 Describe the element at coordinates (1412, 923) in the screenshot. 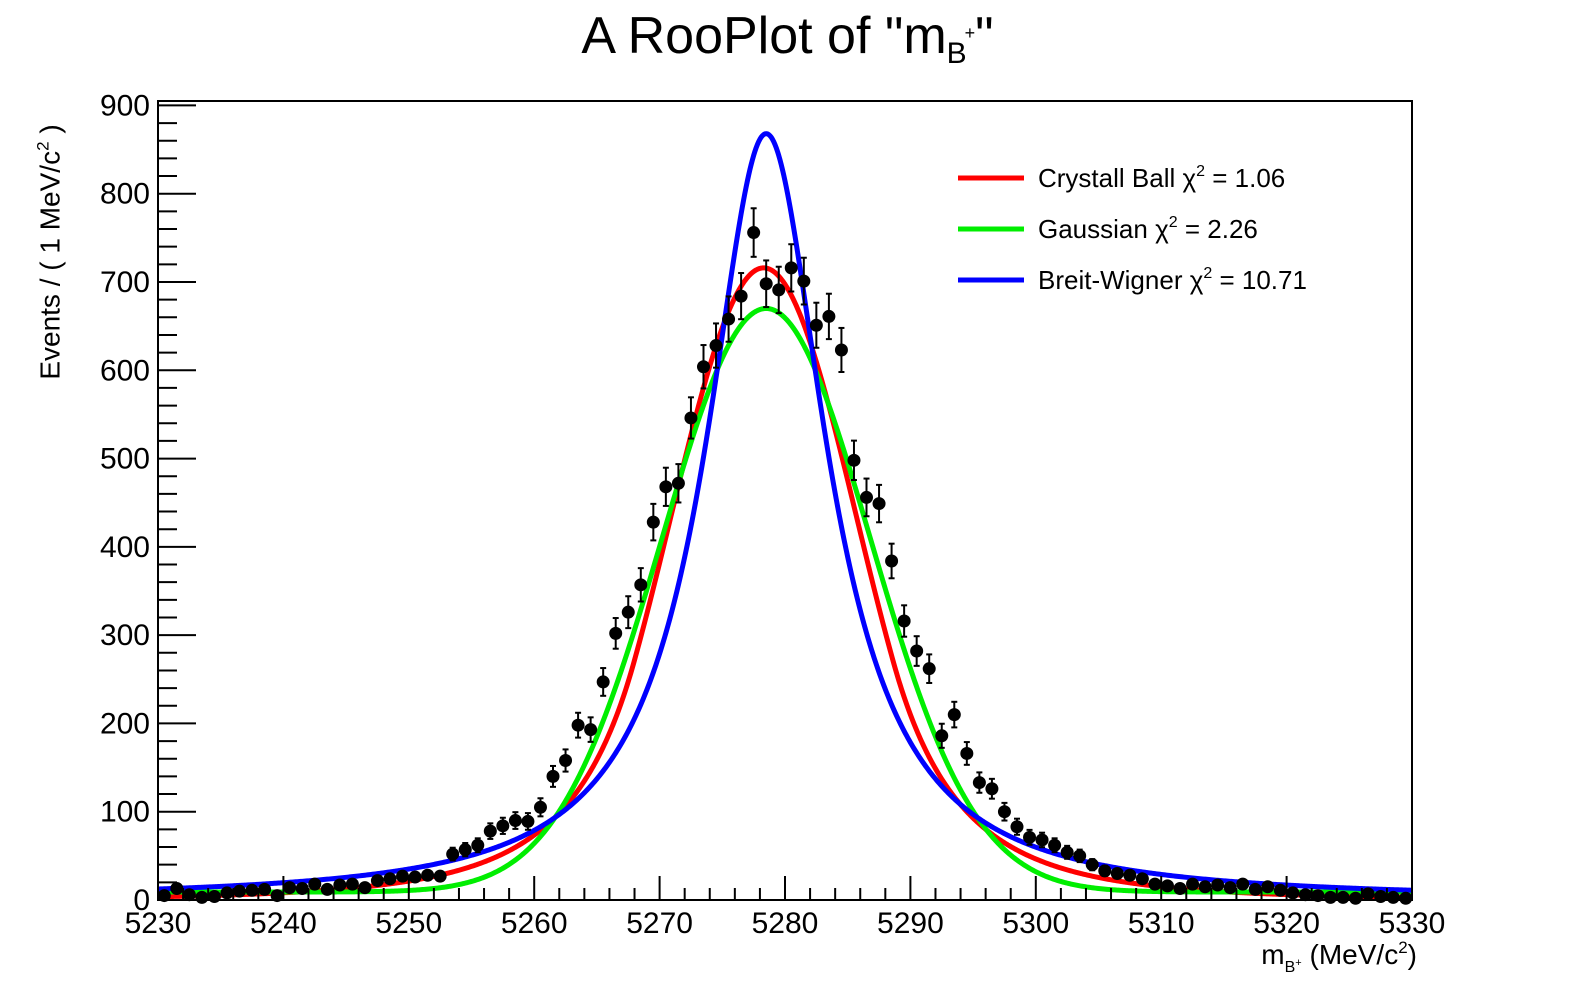

I see `x-tick-label: 5330` at that location.